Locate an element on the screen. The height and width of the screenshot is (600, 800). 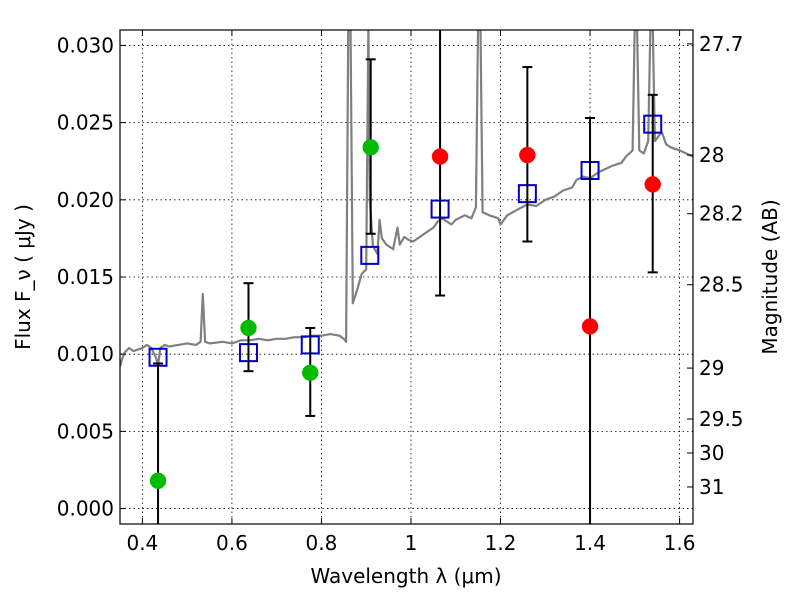
y-tick-label: 0.020 is located at coordinates (85, 200).